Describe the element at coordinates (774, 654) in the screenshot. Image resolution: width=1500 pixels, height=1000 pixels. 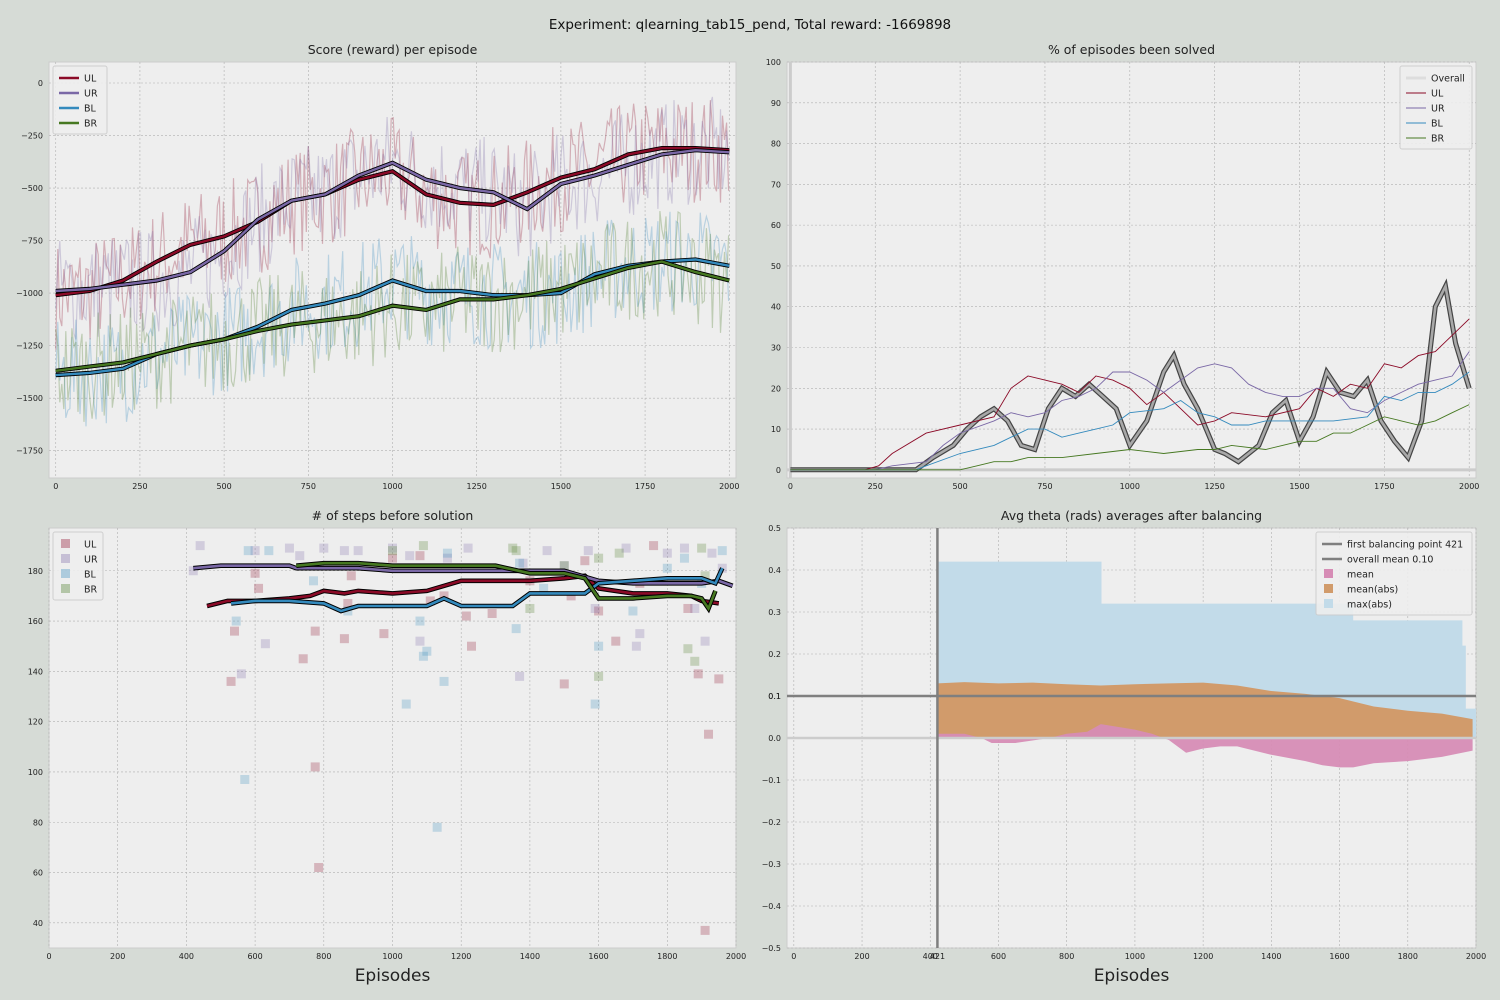
I see `y-tick-label: 0.2` at that location.